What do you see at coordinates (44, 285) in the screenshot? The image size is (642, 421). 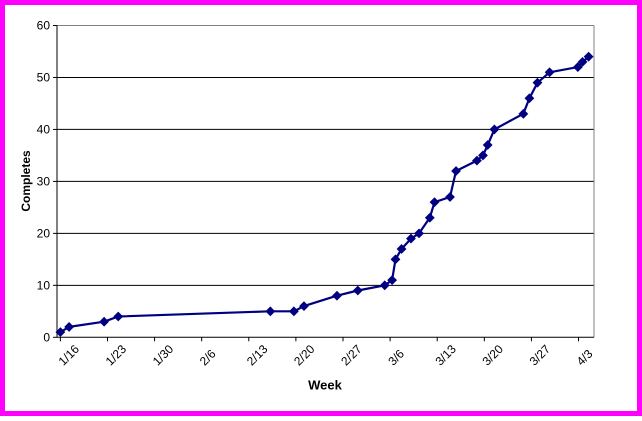 I see `y-tick-label: 10` at bounding box center [44, 285].